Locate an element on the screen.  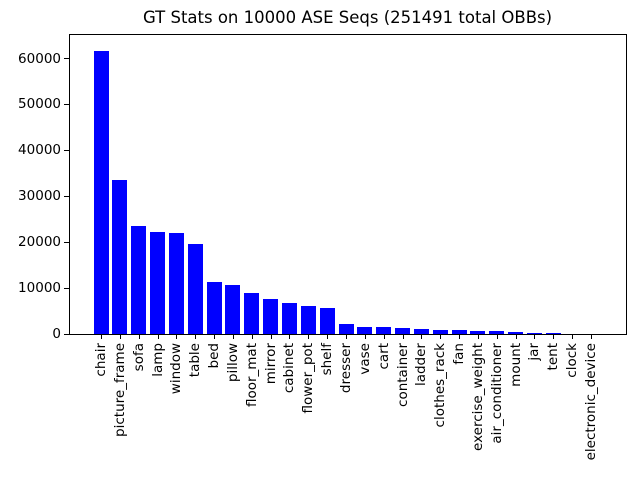
bar-chair is located at coordinates (101, 192).